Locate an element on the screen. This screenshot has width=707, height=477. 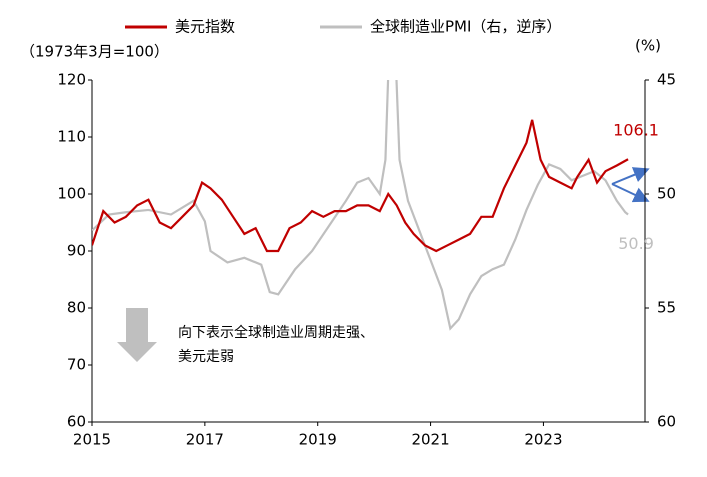
y-tick-label: 100 is located at coordinates (71, 194).